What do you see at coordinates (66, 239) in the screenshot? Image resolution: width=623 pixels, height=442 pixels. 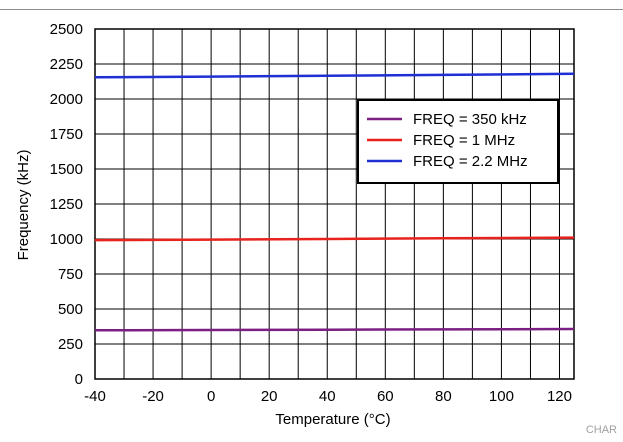 I see `y-tick-label: 1000` at bounding box center [66, 239].